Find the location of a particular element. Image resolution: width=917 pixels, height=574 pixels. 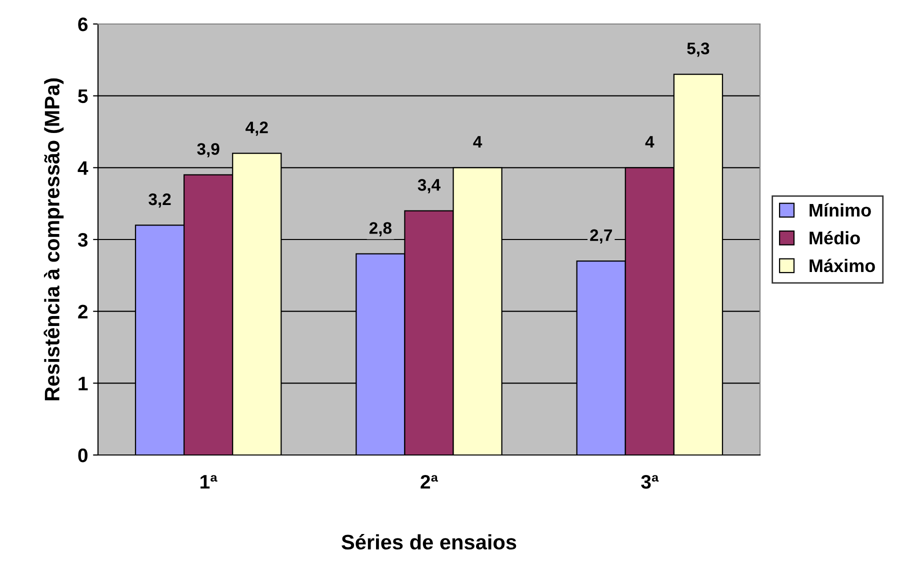

y-tick-label: 5 is located at coordinates (83, 97).